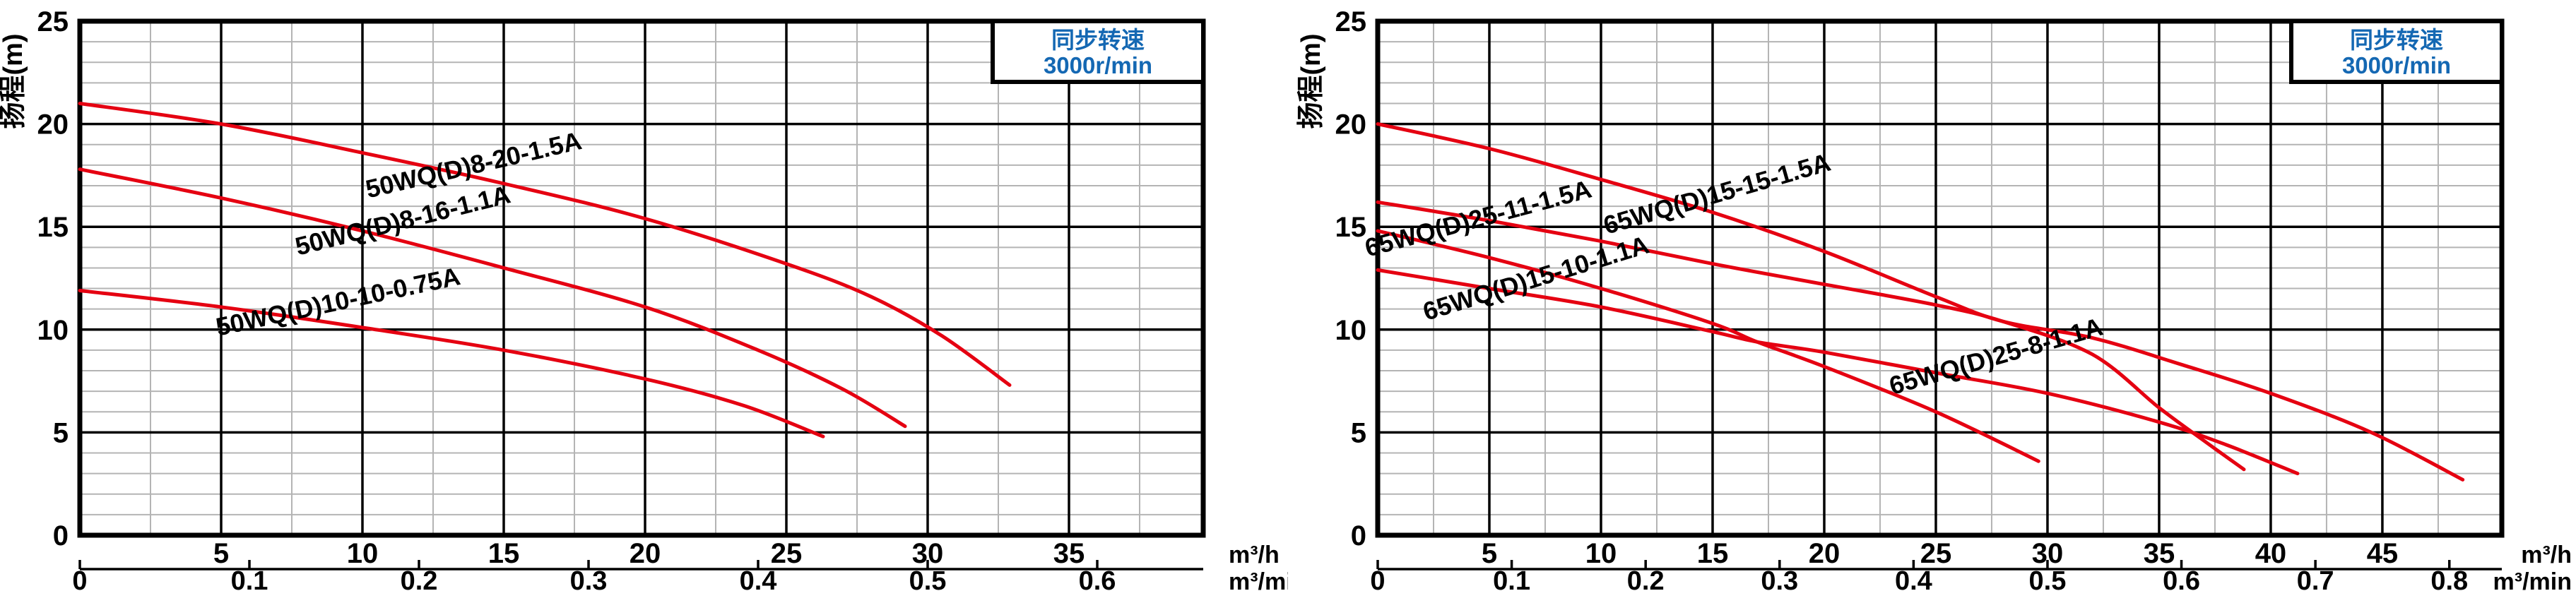 The height and width of the screenshot is (591, 2576). Describe the element at coordinates (1477, 218) in the screenshot. I see `curve-label: 65WQ(D)25-11-1.5A` at that location.